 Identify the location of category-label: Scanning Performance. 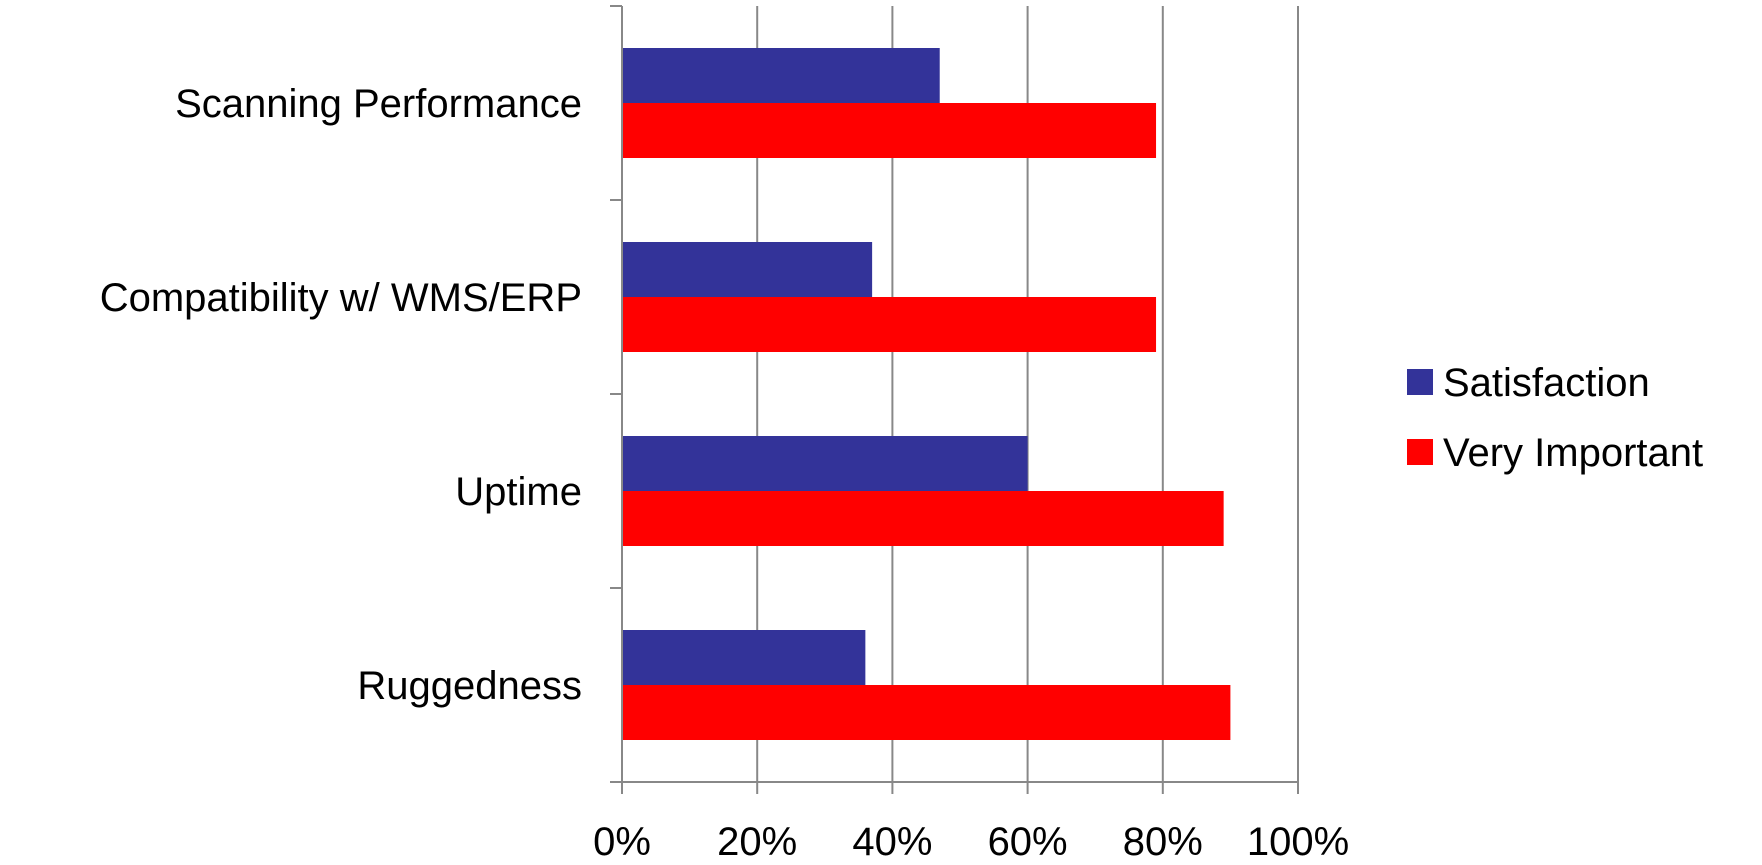
(378, 104).